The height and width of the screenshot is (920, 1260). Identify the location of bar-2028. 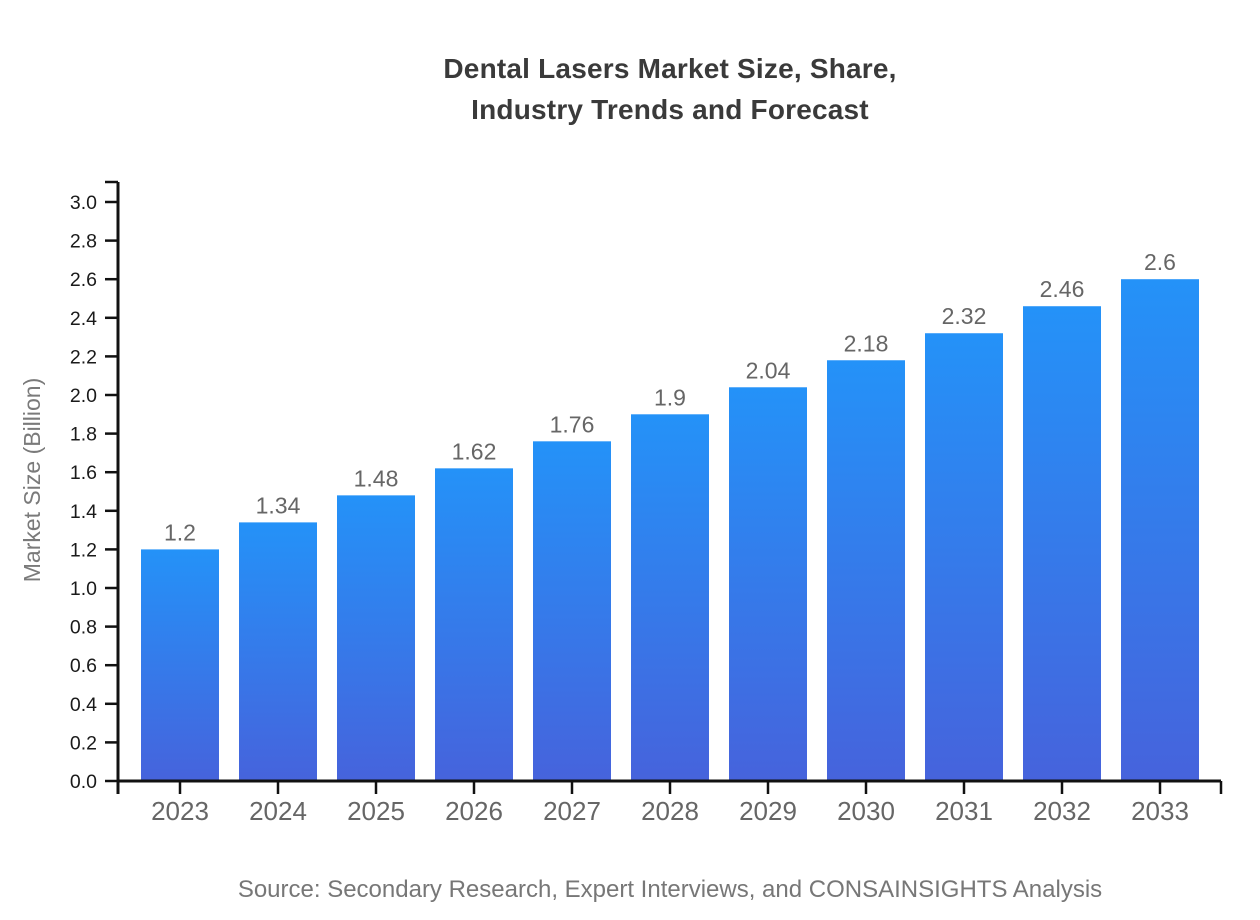
(670, 597).